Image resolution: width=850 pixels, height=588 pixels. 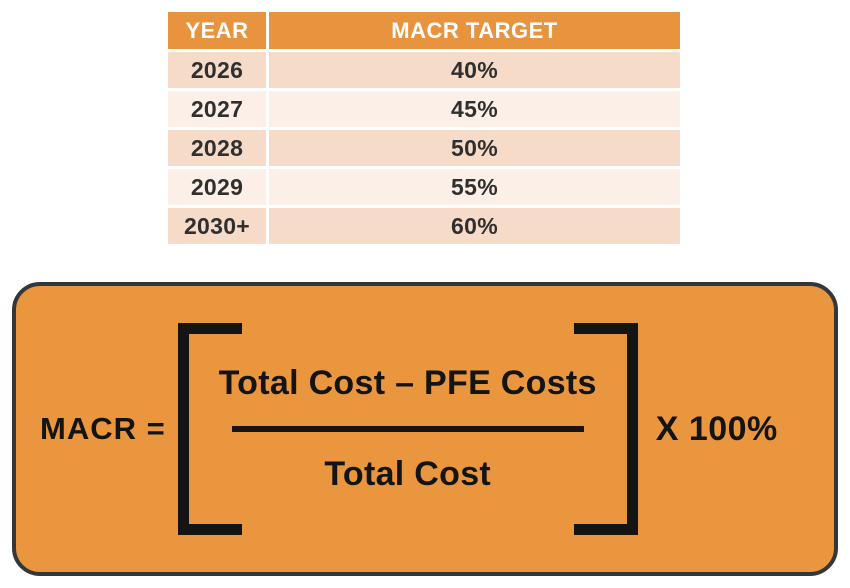 I want to click on left-bracket-icon, so click(x=209, y=429).